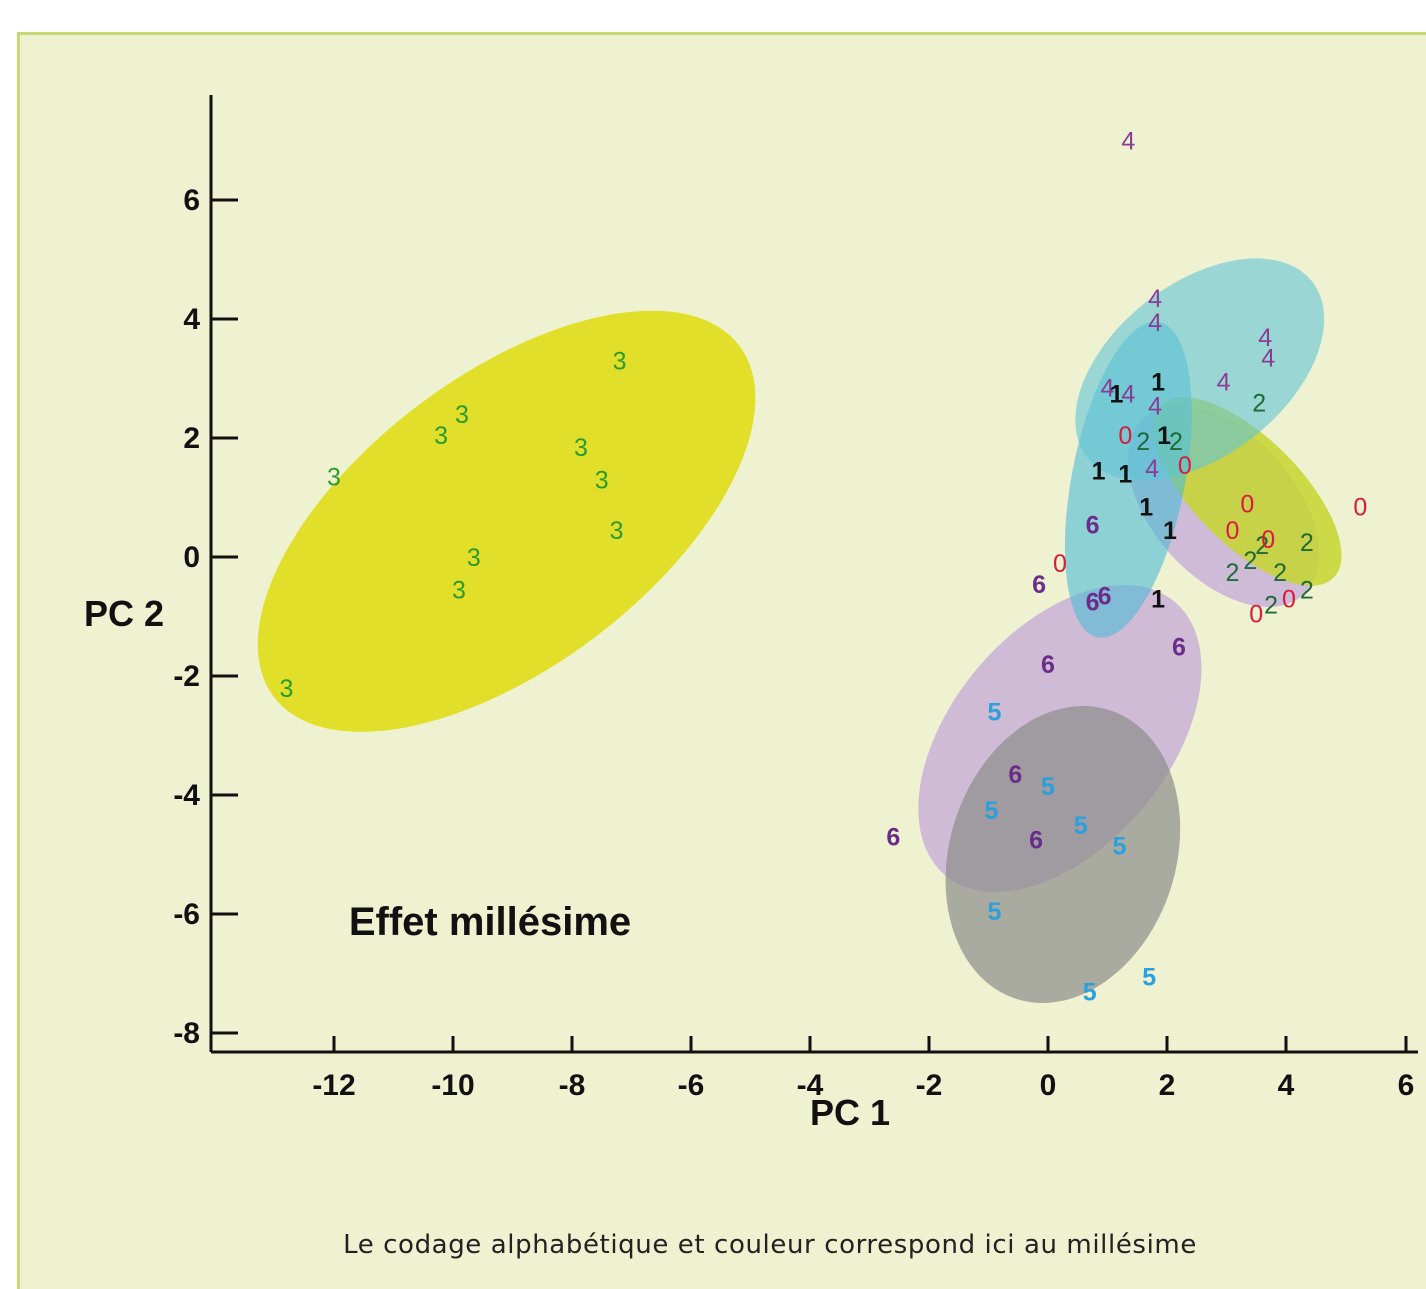 This screenshot has width=1426, height=1289. Describe the element at coordinates (1406, 1085) in the screenshot. I see `x-tick-label: 6` at that location.